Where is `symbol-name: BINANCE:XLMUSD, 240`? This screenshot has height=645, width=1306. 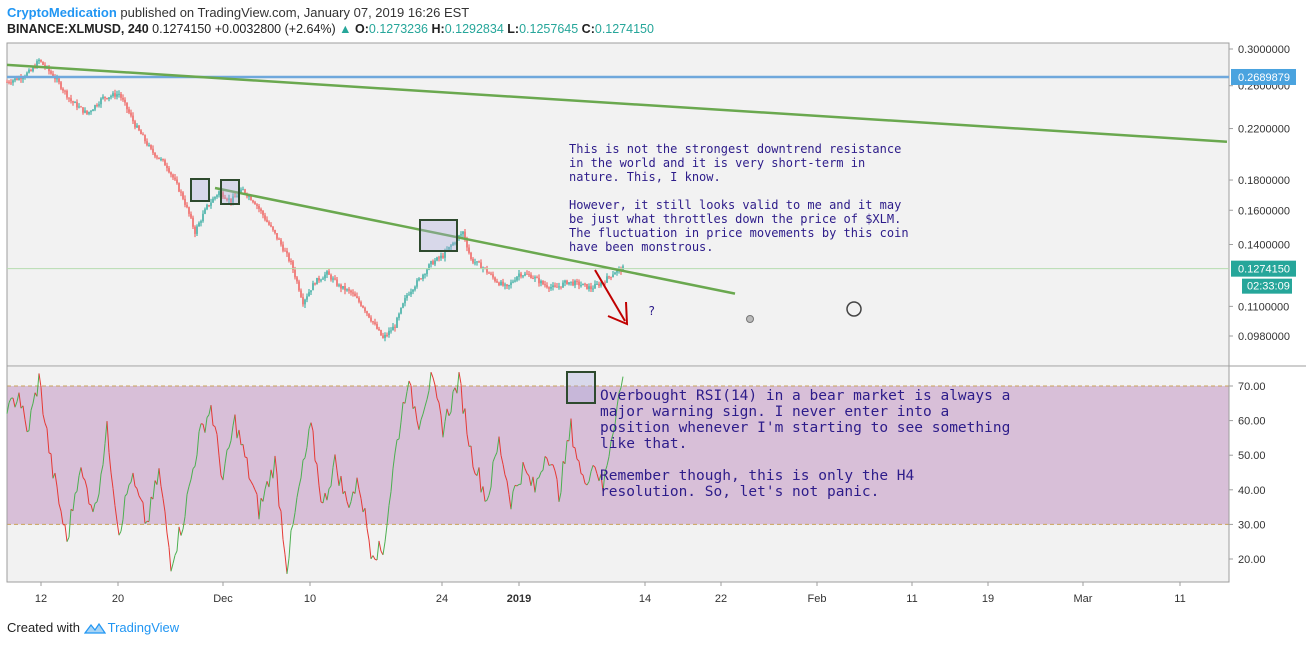 symbol-name: BINANCE:XLMUSD, 240 is located at coordinates (78, 29).